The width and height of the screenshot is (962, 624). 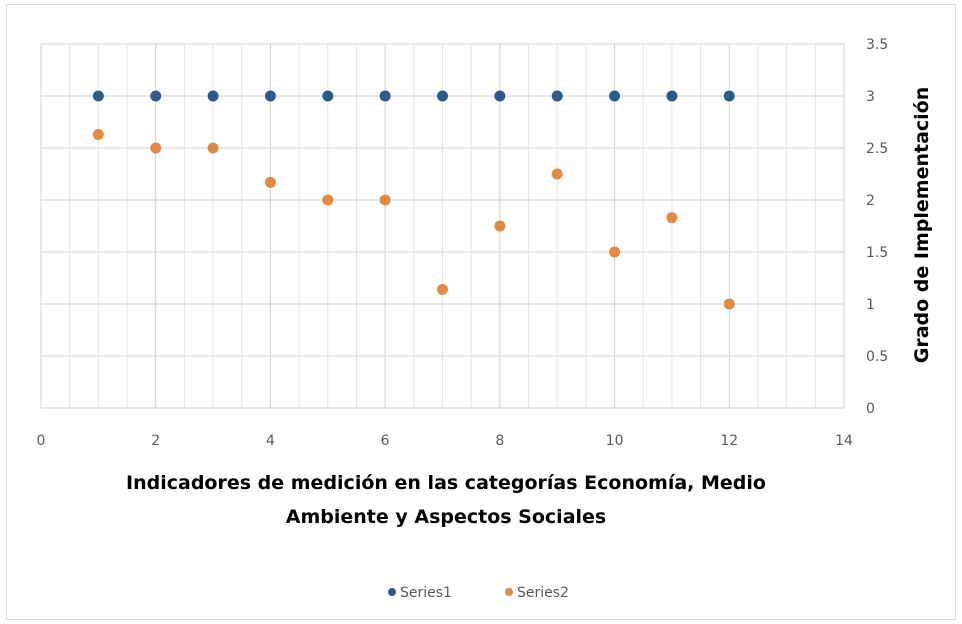 I want to click on x-tick-label: 10, so click(x=615, y=441).